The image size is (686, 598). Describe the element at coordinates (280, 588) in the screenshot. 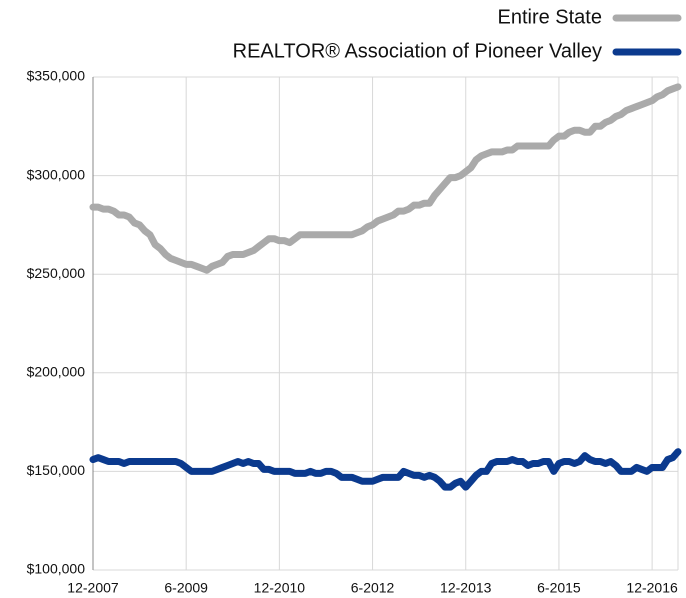

I see `x-tick-label: 12-2010` at that location.